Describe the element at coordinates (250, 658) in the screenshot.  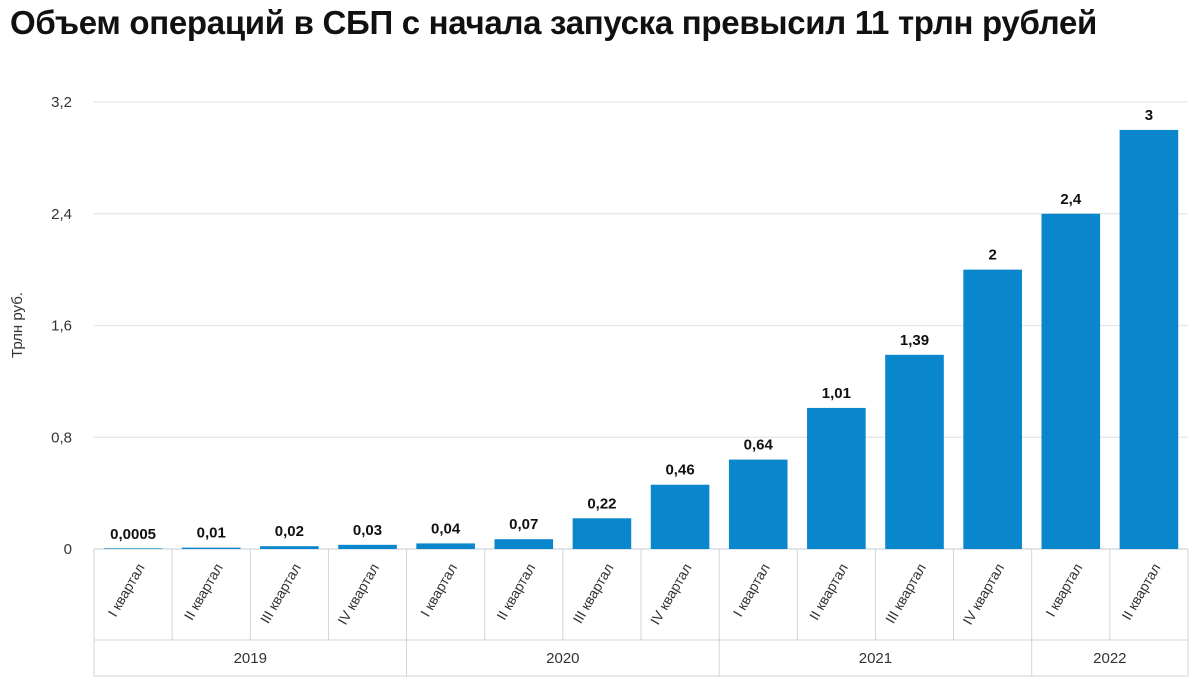
I see `year-label: 2019` at that location.